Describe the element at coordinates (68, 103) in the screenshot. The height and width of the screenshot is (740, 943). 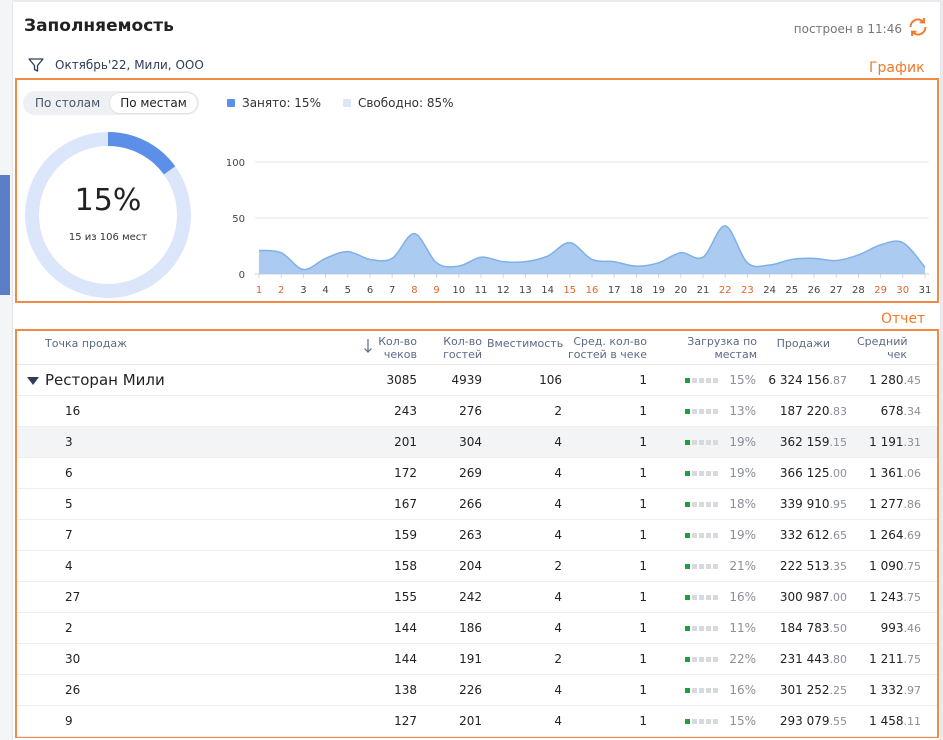
I see `toggle-by-tables: По столам` at that location.